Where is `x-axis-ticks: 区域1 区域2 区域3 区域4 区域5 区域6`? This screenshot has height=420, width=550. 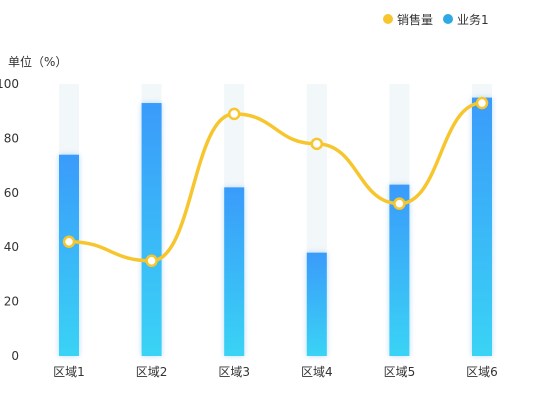
x-axis-ticks: 区域1 区域2 区域3 区域4 区域5 区域6 is located at coordinates (275, 372).